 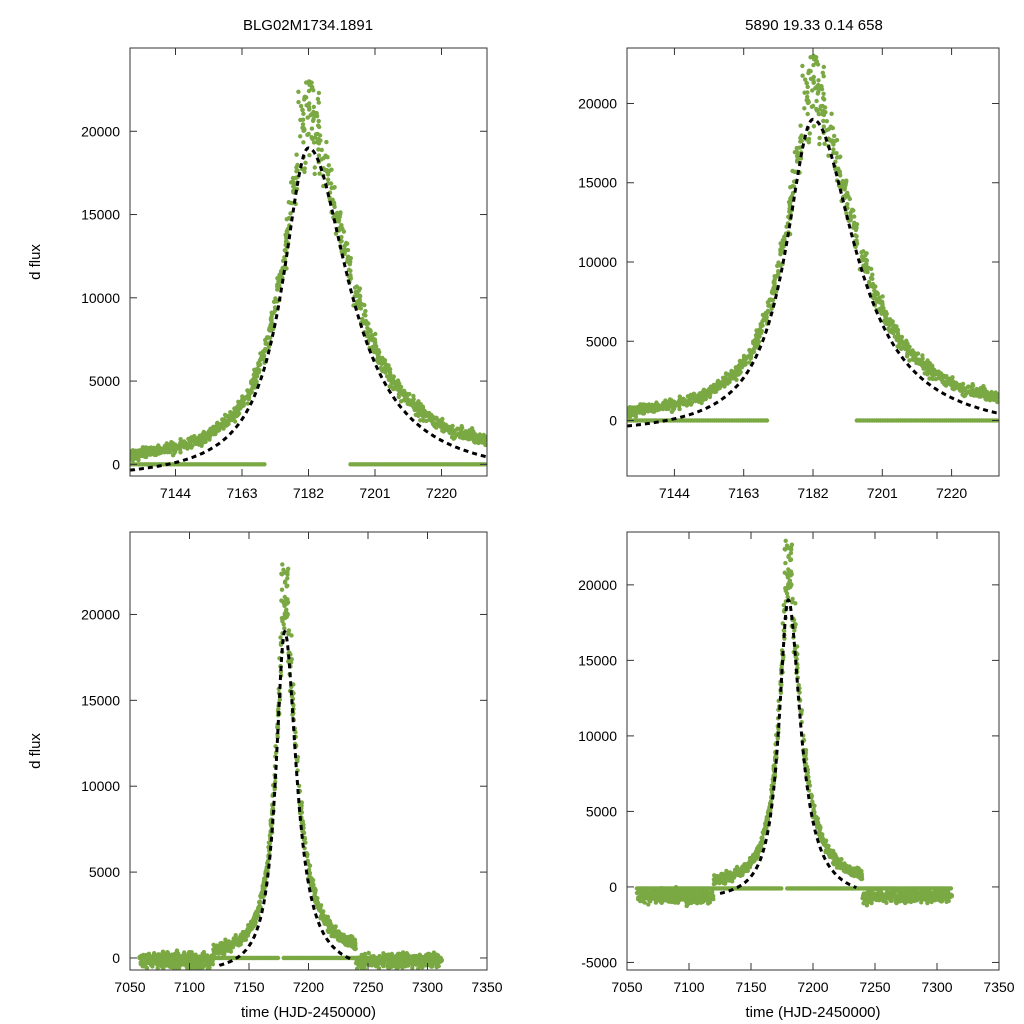 What do you see at coordinates (882, 493) in the screenshot?
I see `x-tick-label: 7201` at bounding box center [882, 493].